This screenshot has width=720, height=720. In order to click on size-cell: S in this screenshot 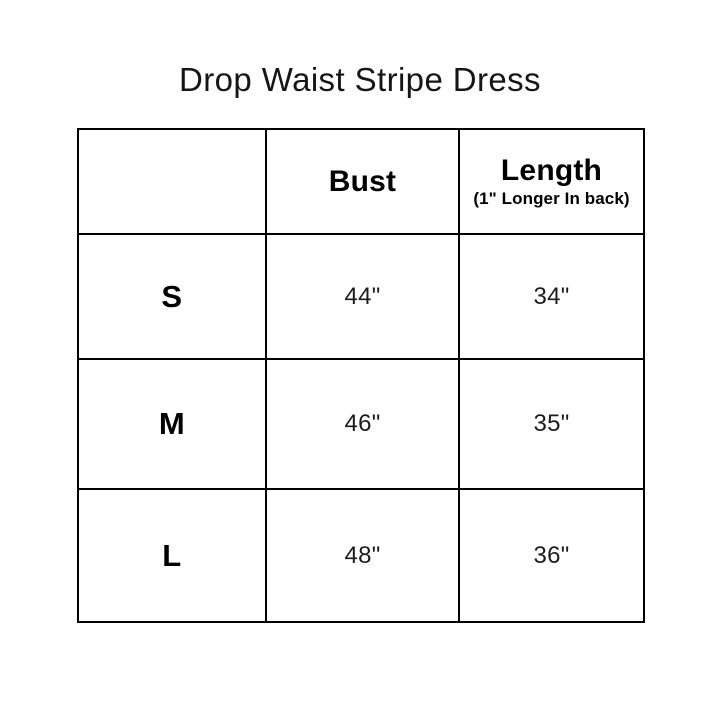, I will do `click(172, 296)`.